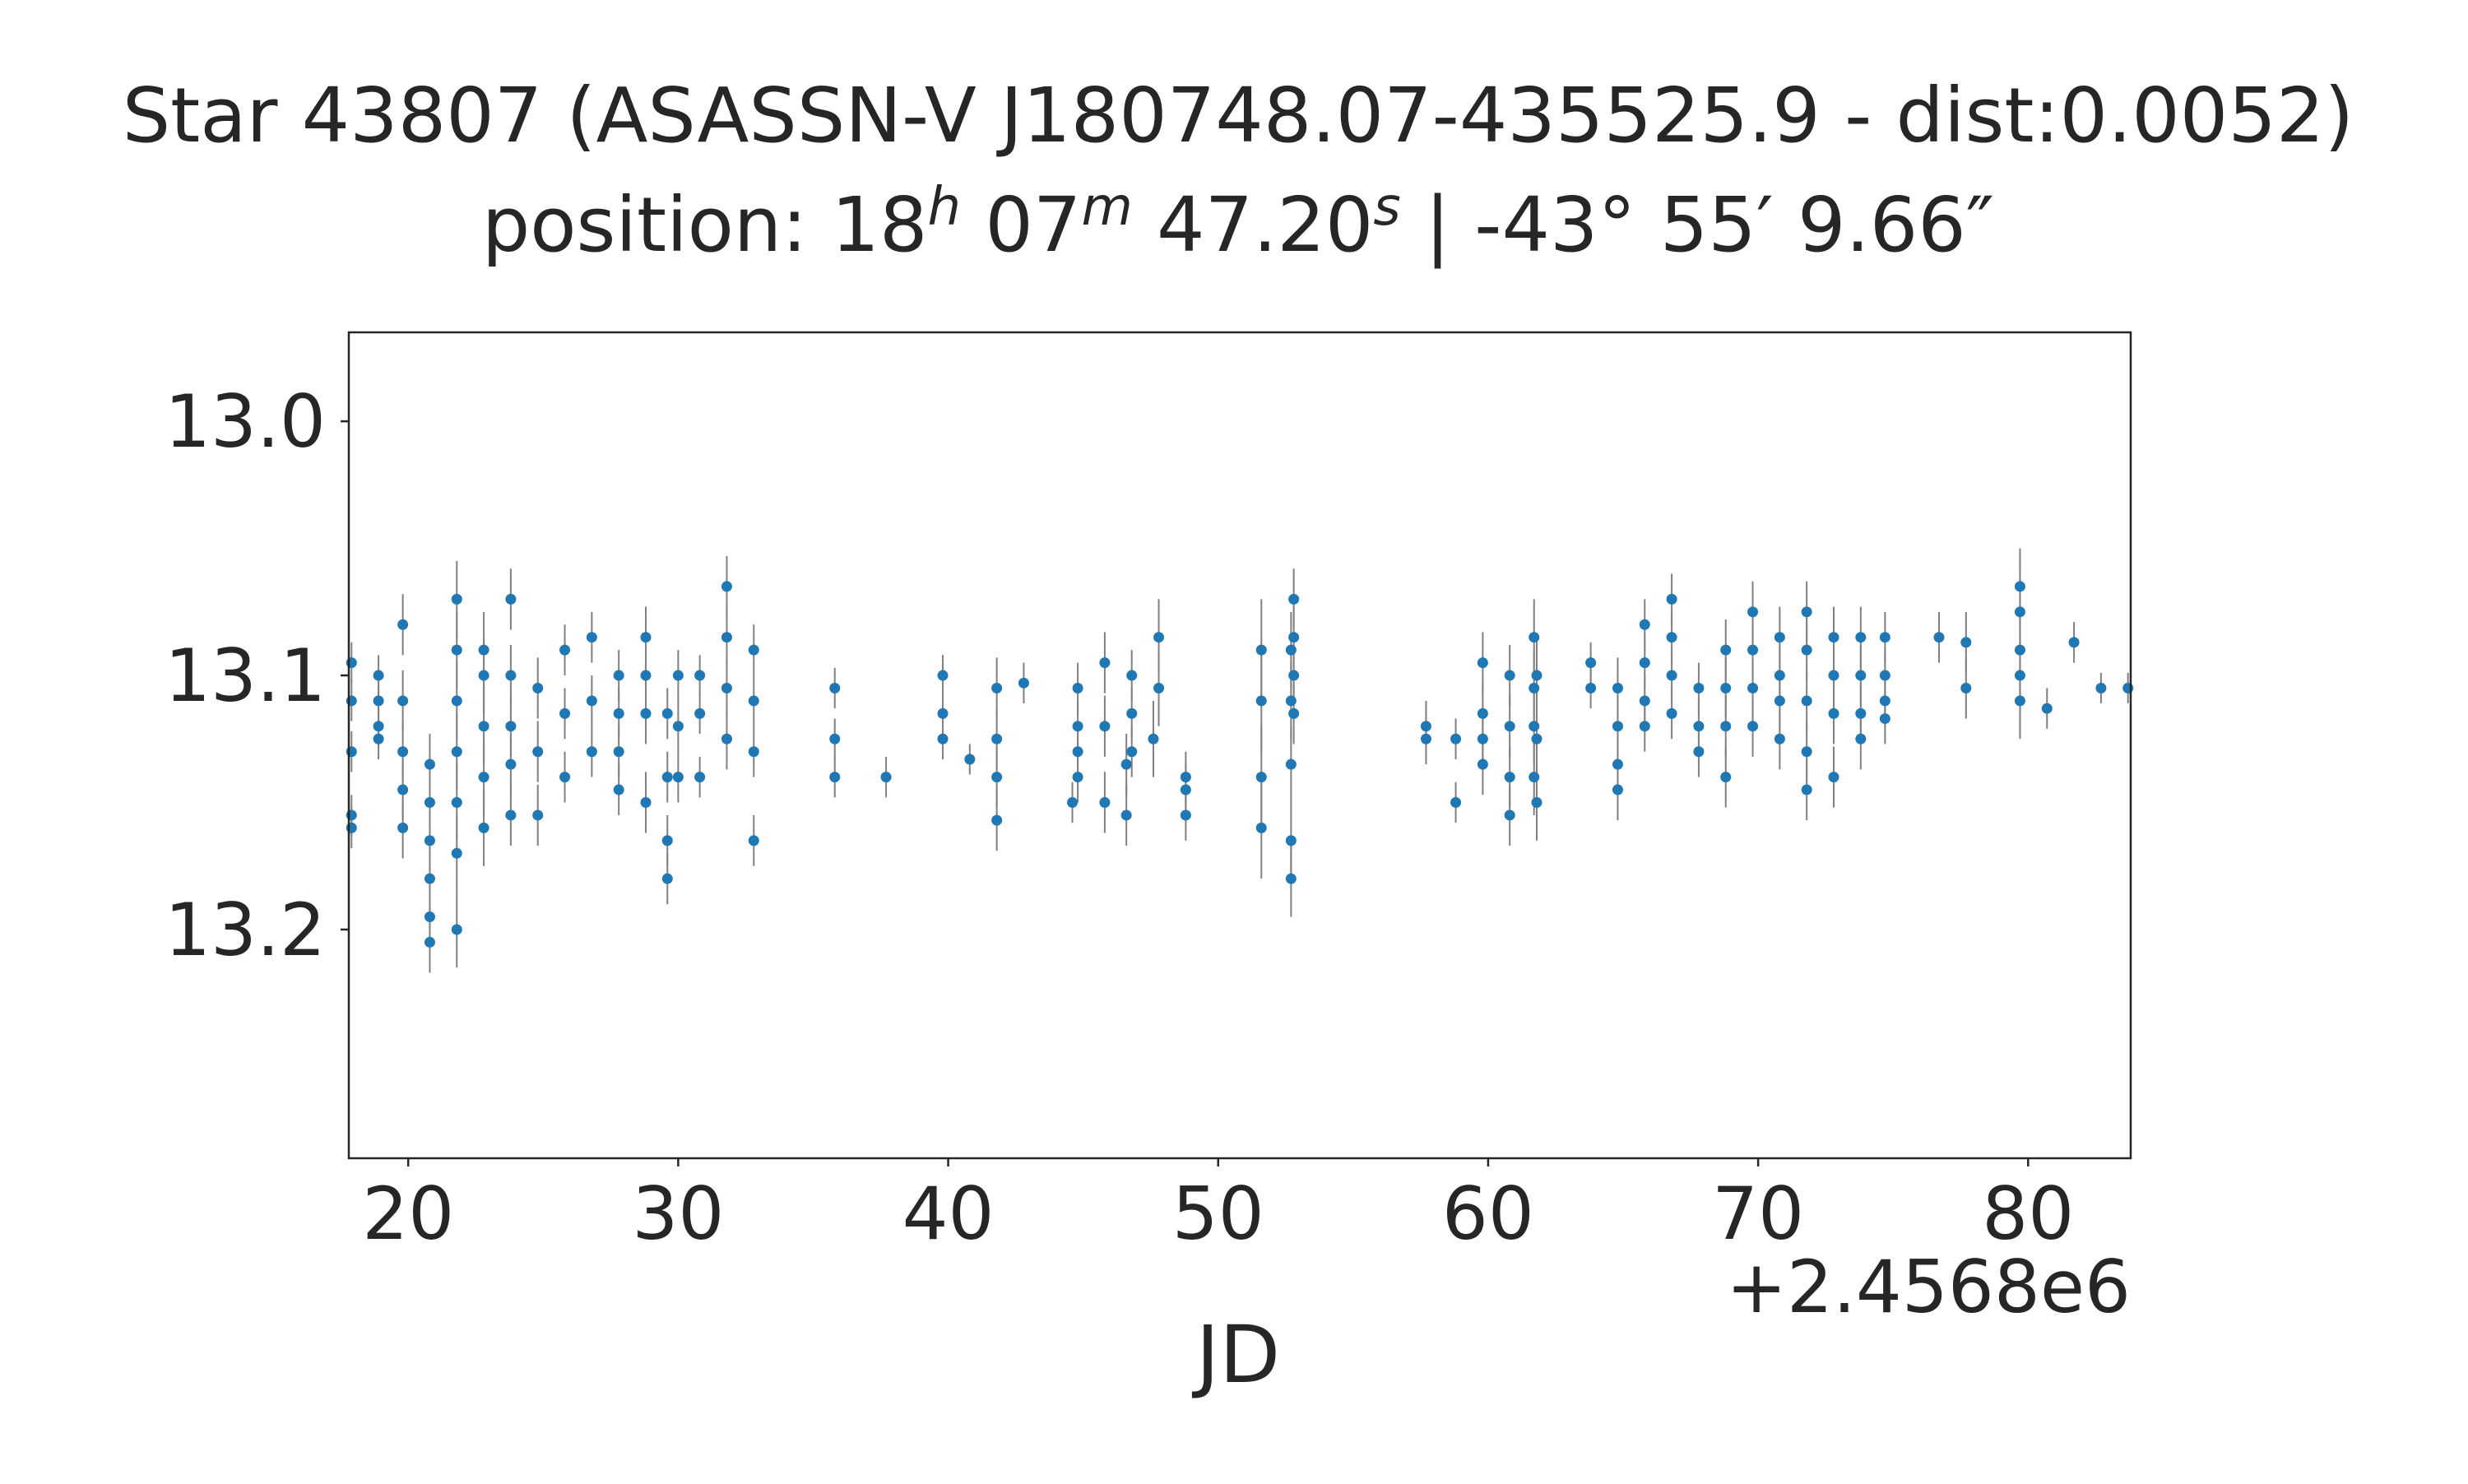  What do you see at coordinates (246, 930) in the screenshot?
I see `y-tick-label: 13.2` at bounding box center [246, 930].